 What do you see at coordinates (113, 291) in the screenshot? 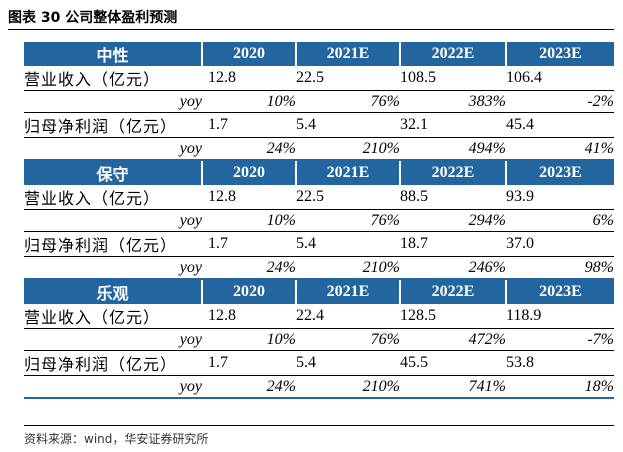
I see `scenario-name: 乐观` at bounding box center [113, 291].